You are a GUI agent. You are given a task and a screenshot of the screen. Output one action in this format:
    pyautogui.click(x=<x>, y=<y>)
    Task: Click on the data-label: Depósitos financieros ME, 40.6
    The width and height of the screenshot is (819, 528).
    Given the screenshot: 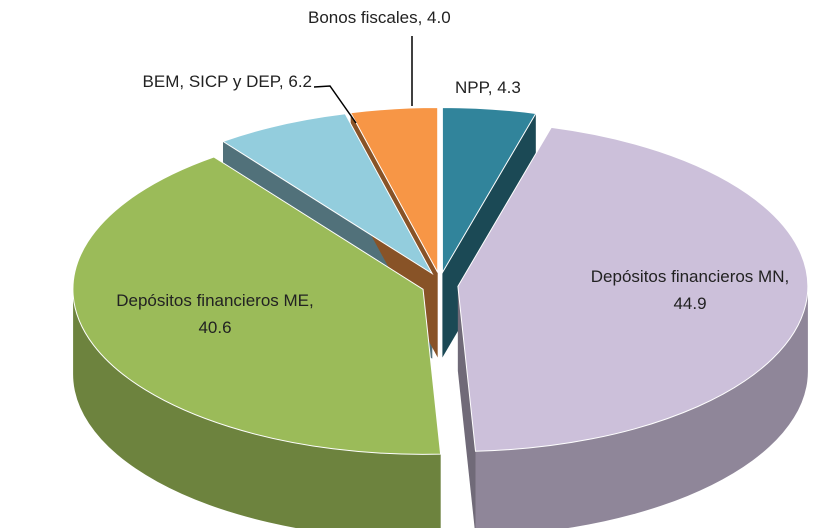 What is the action you would take?
    pyautogui.click(x=215, y=314)
    